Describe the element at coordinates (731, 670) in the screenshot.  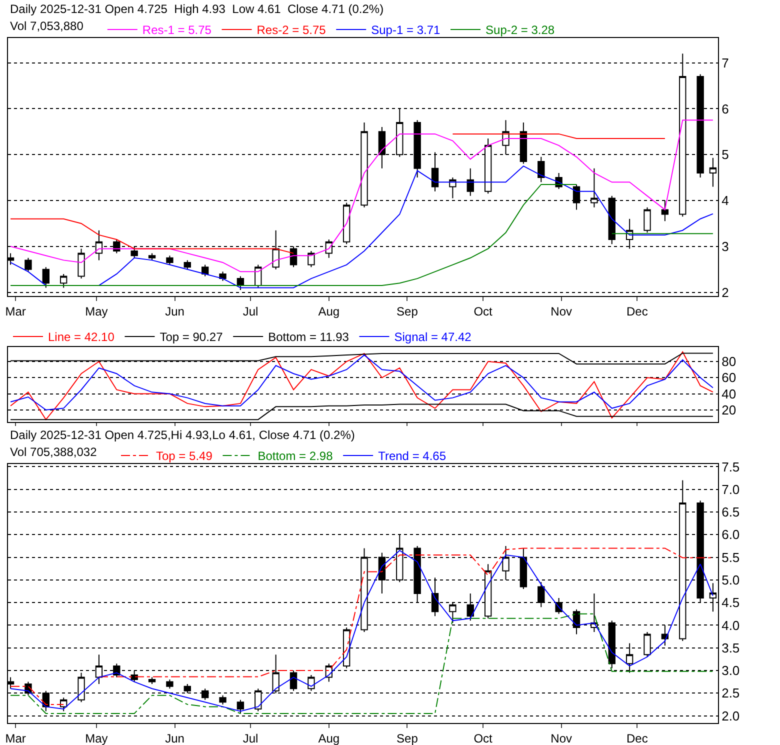
I see `y-tick-label: 3.0` at that location.